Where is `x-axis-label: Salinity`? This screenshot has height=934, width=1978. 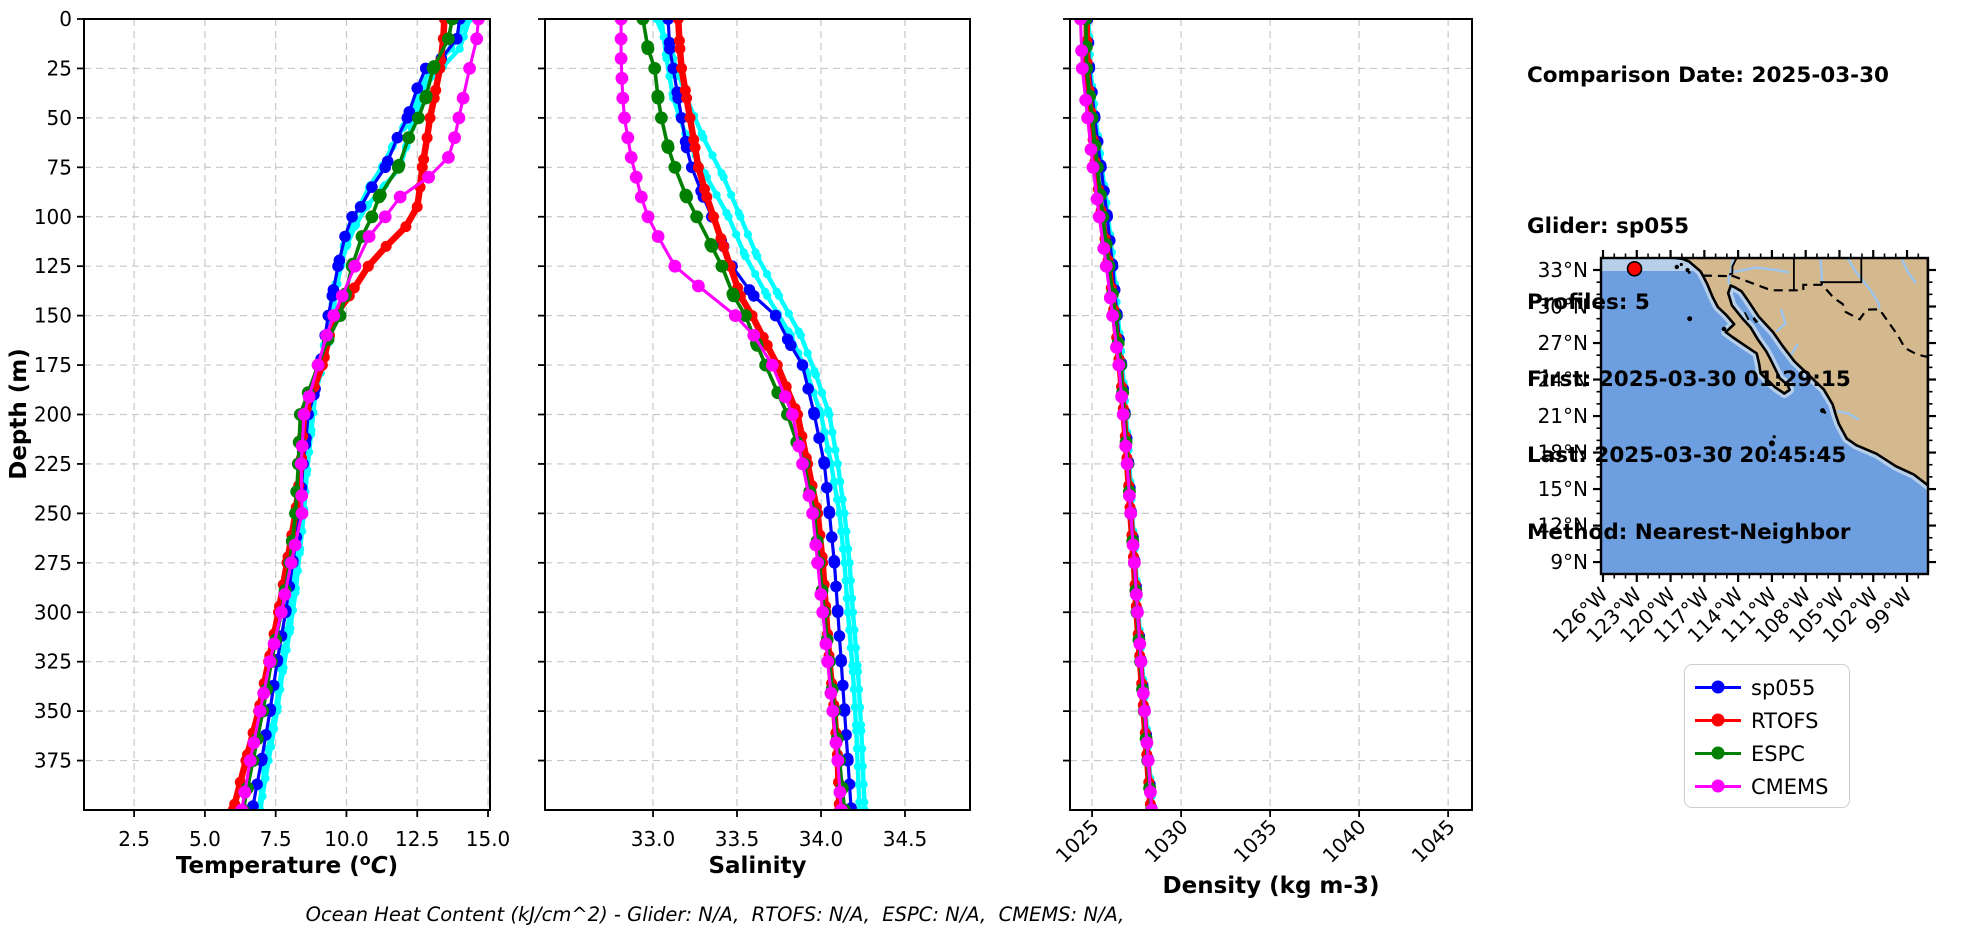
x-axis-label: Salinity is located at coordinates (757, 866).